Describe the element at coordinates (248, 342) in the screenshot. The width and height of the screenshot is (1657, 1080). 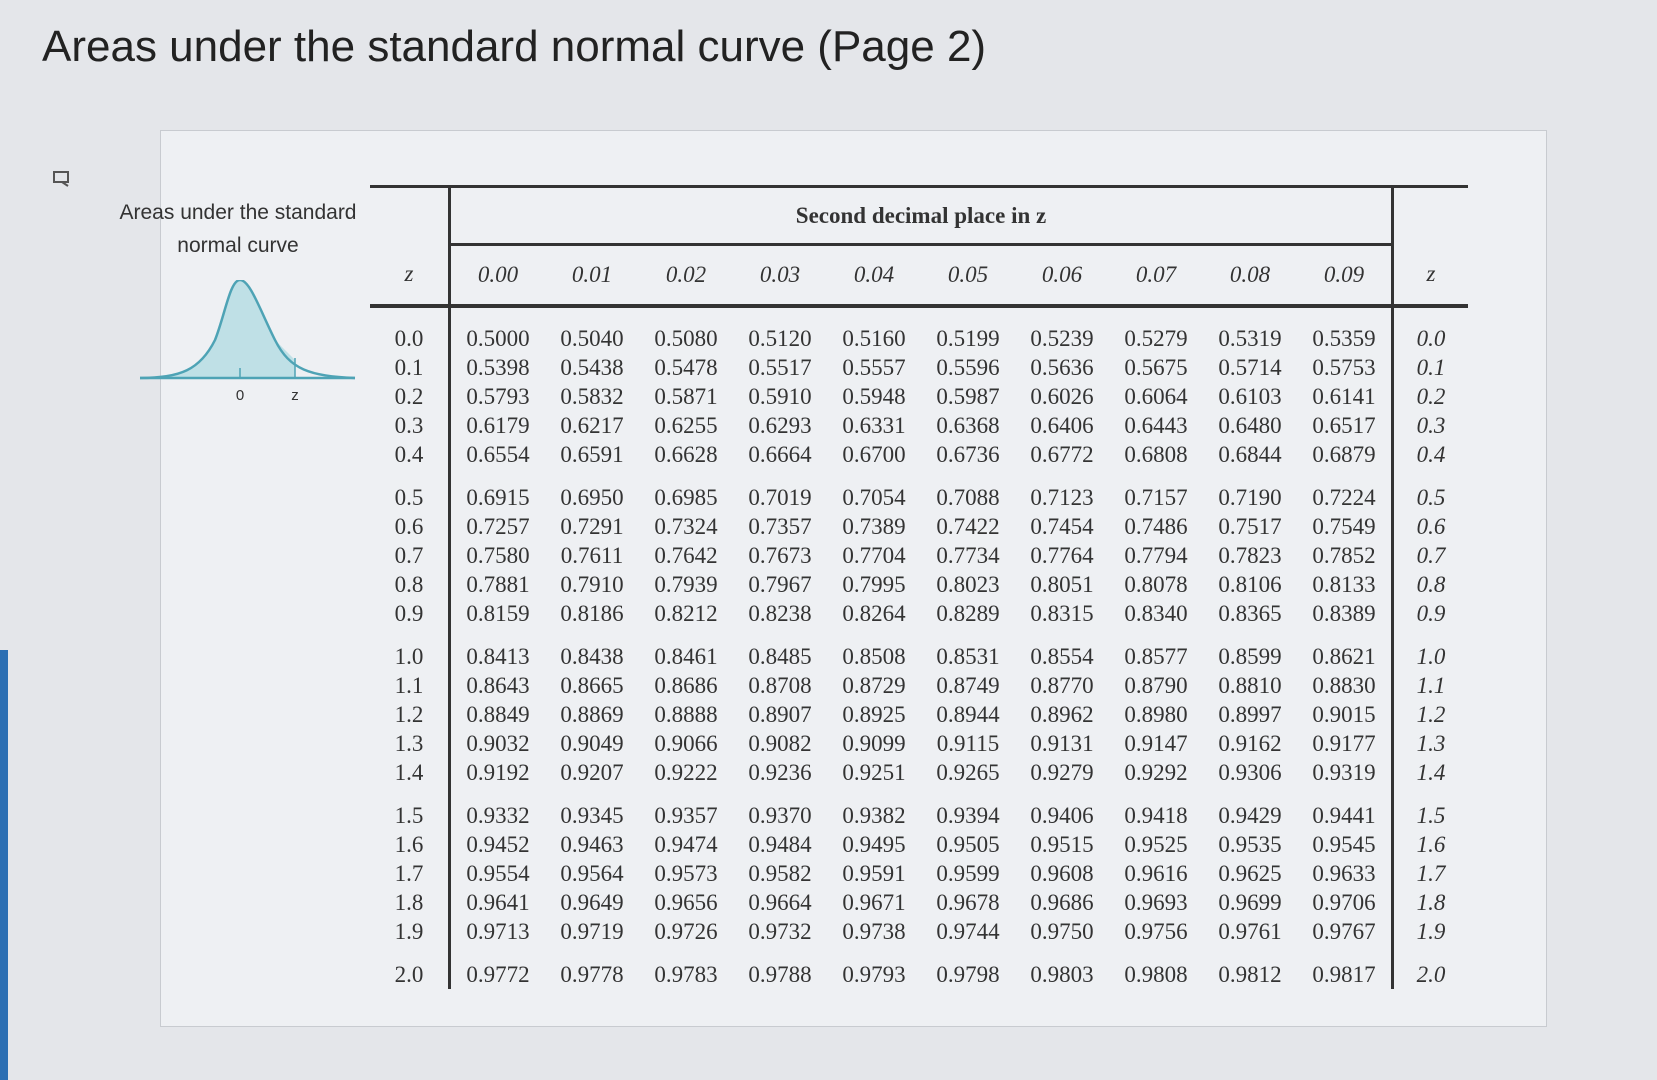
I see `normal-curve-figure: 0 z` at that location.